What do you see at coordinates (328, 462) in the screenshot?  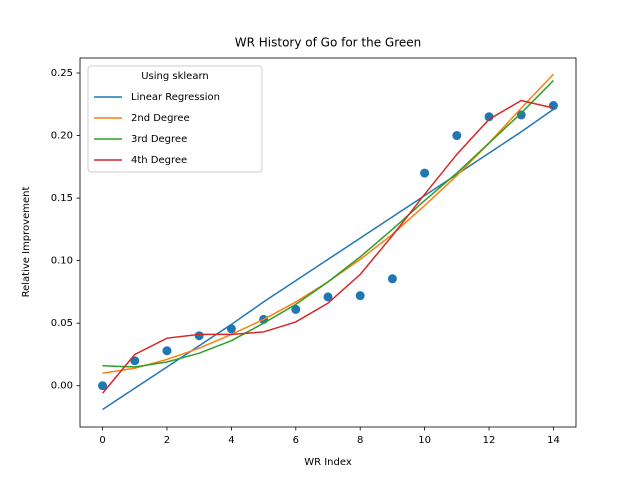 I see `x-axis-label: WR Index` at bounding box center [328, 462].